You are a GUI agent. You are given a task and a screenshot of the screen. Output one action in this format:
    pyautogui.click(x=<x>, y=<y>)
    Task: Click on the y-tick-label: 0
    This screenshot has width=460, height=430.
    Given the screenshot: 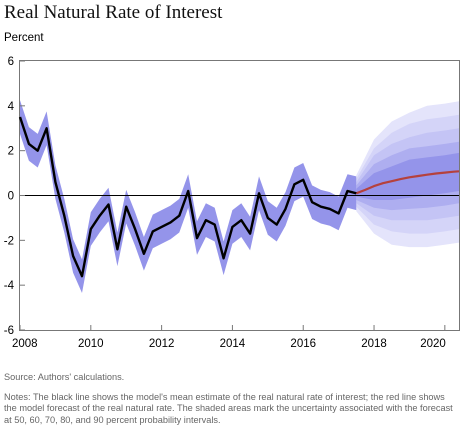 What is the action you would take?
    pyautogui.click(x=11, y=197)
    